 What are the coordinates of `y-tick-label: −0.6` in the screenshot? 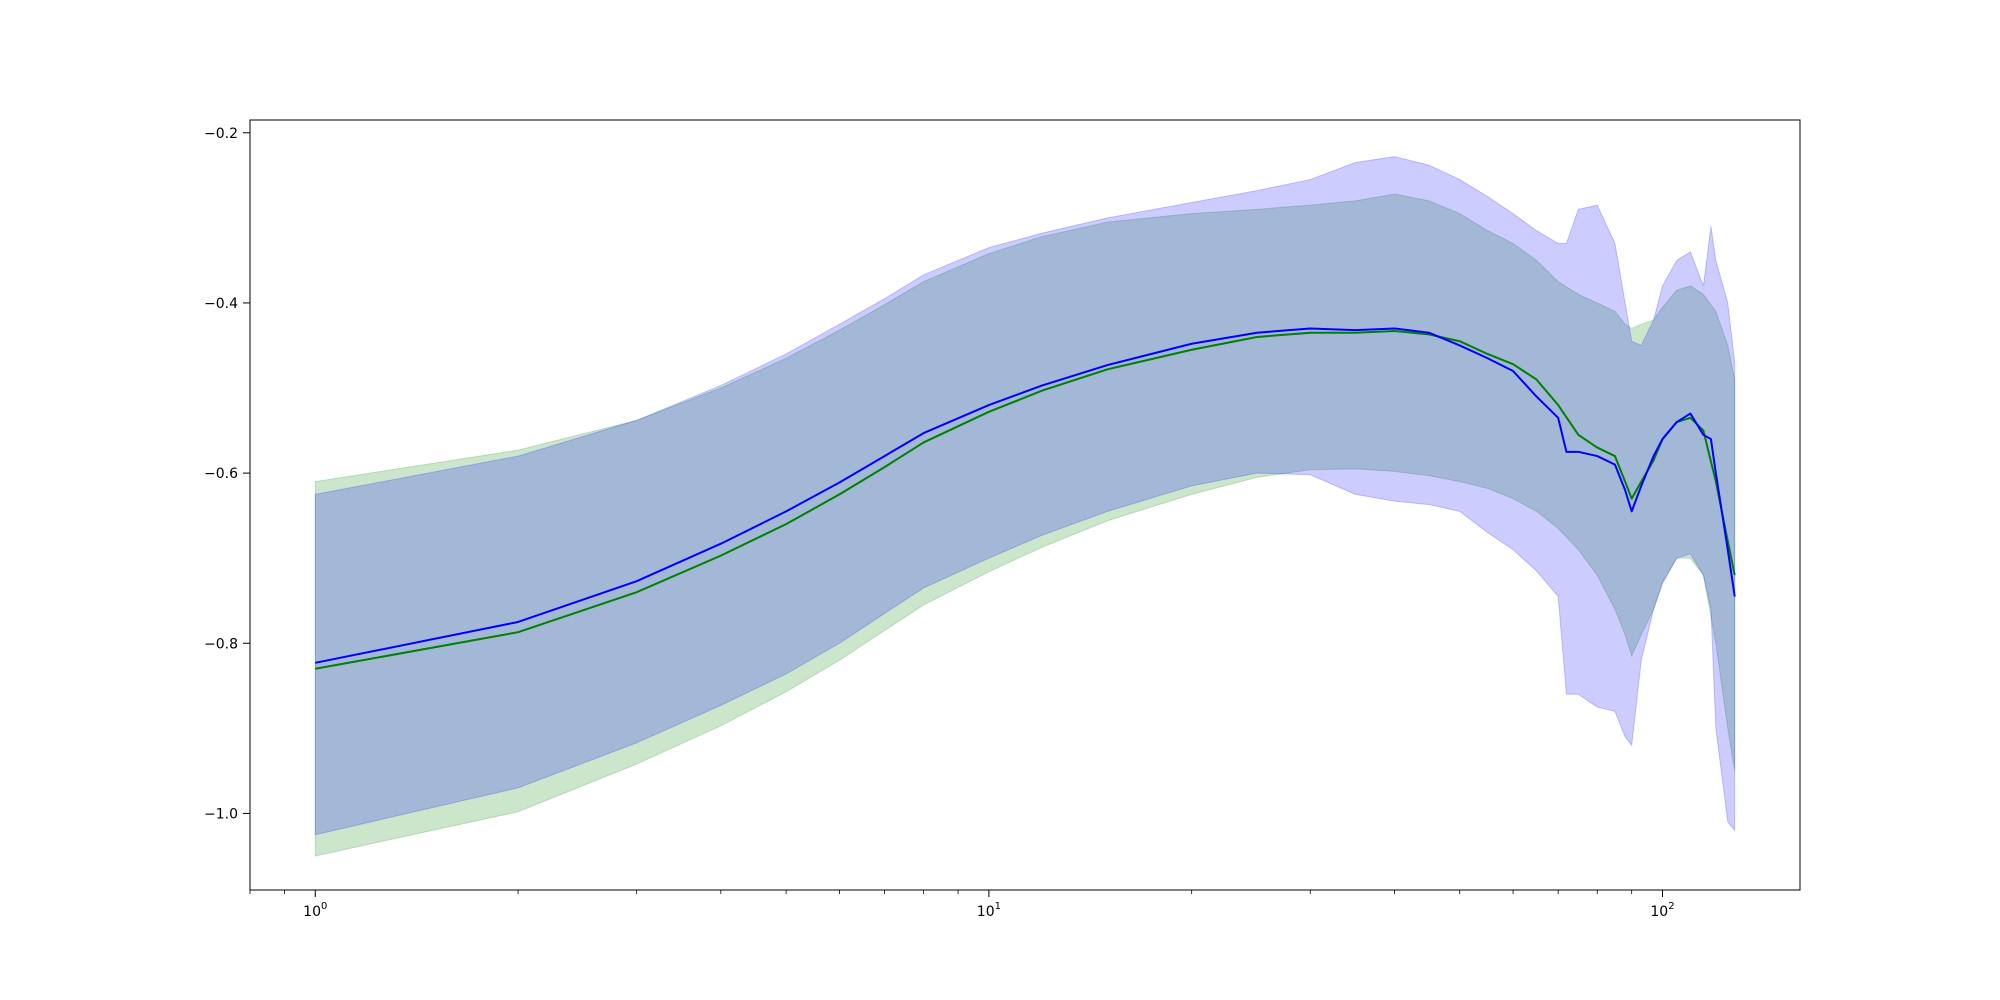 It's located at (221, 474).